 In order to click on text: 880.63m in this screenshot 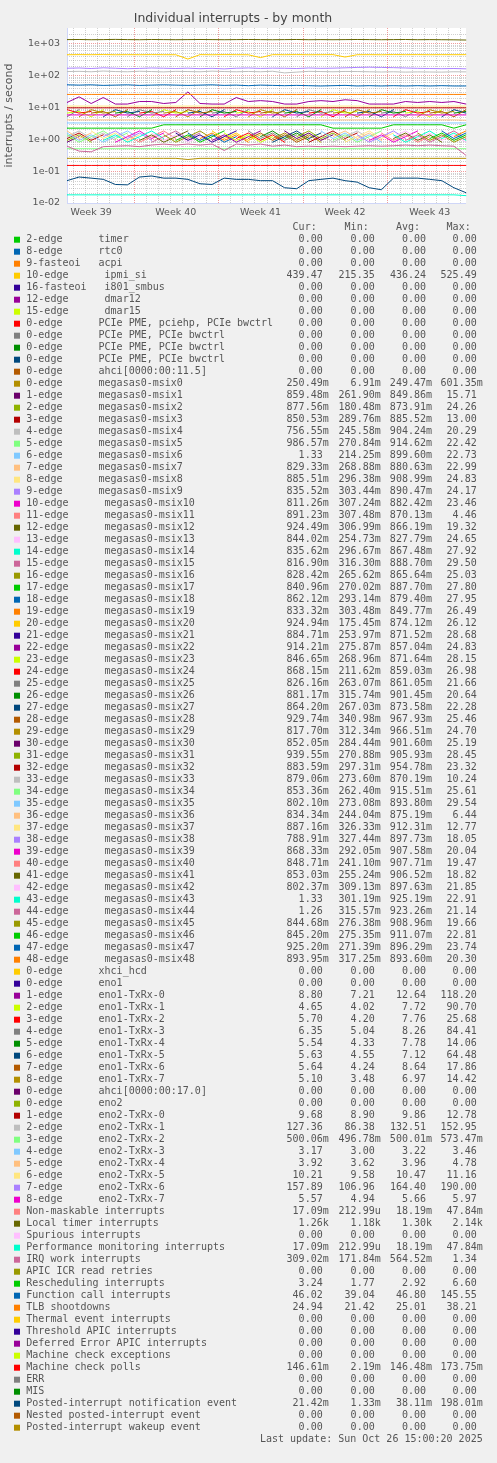, I will do `click(411, 467)`.